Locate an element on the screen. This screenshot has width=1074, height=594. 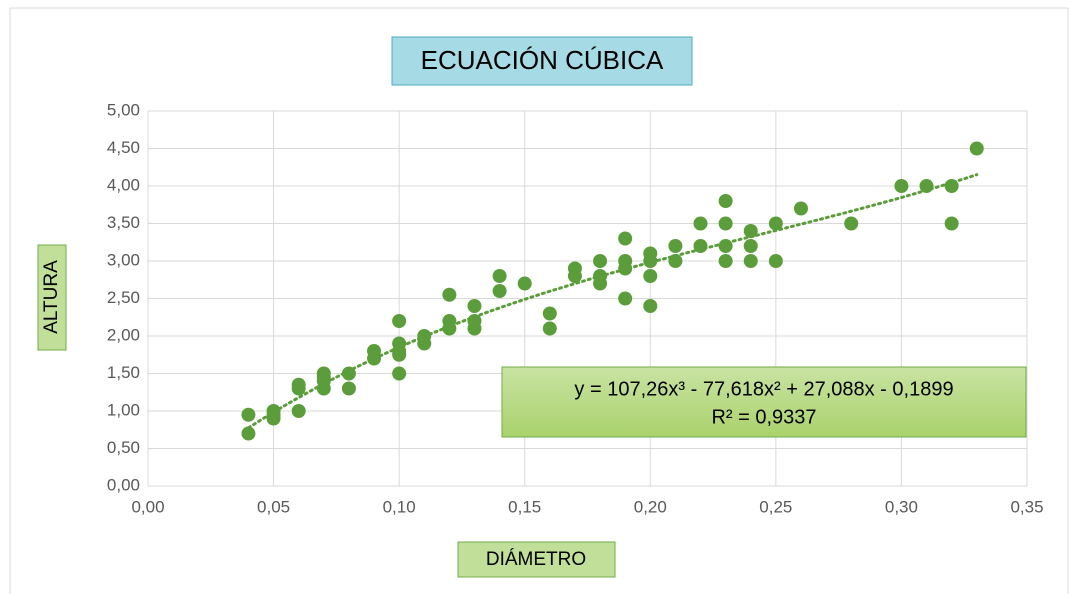
y-axis-label: ALTURA is located at coordinates (51, 297).